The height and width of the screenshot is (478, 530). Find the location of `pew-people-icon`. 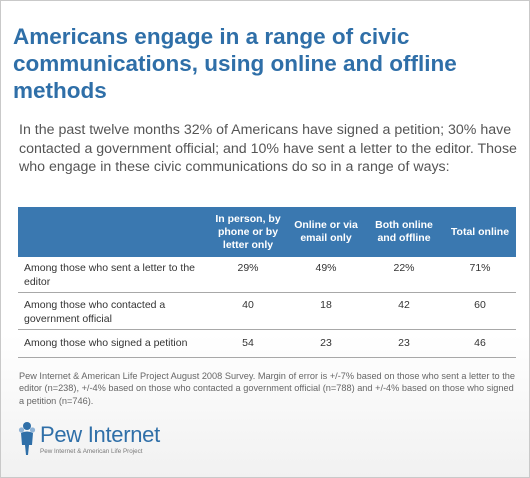

pew-people-icon is located at coordinates (27, 438).